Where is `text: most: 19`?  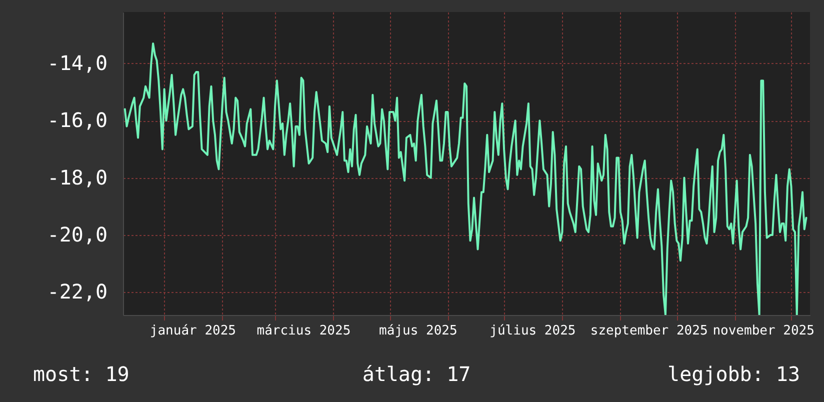 text: most: 19 is located at coordinates (81, 374).